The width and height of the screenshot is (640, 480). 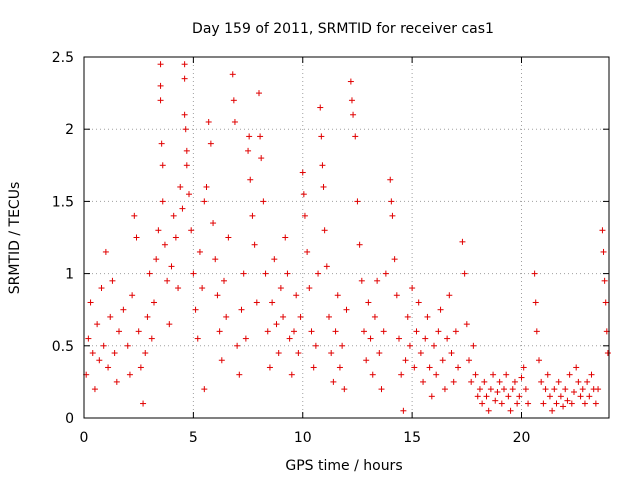 I want to click on y-tick-label: 1.5, so click(x=63, y=202).